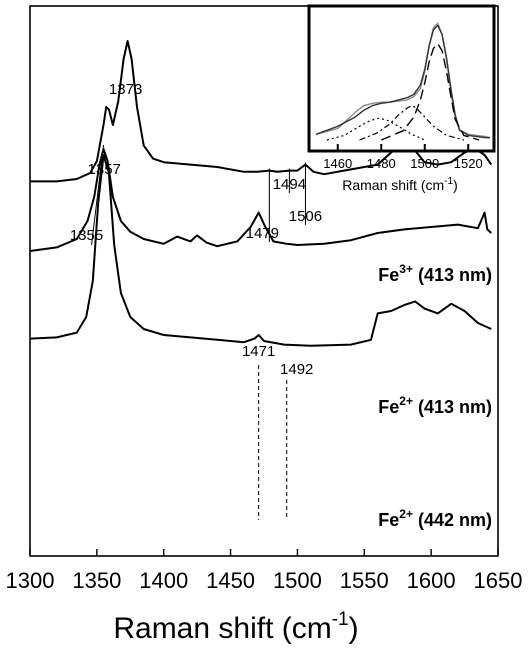  What do you see at coordinates (424, 163) in the screenshot?
I see `inset-x-tick-label: 1500` at bounding box center [424, 163].